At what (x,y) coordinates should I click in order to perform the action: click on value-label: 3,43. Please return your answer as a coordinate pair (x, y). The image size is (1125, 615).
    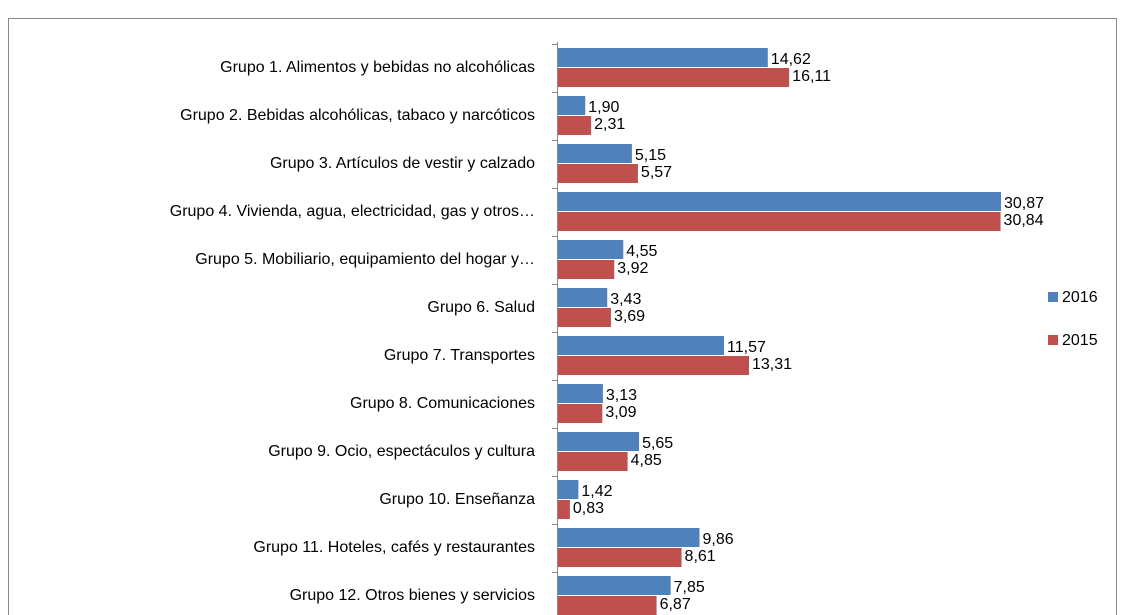
    Looking at the image, I should click on (625, 299).